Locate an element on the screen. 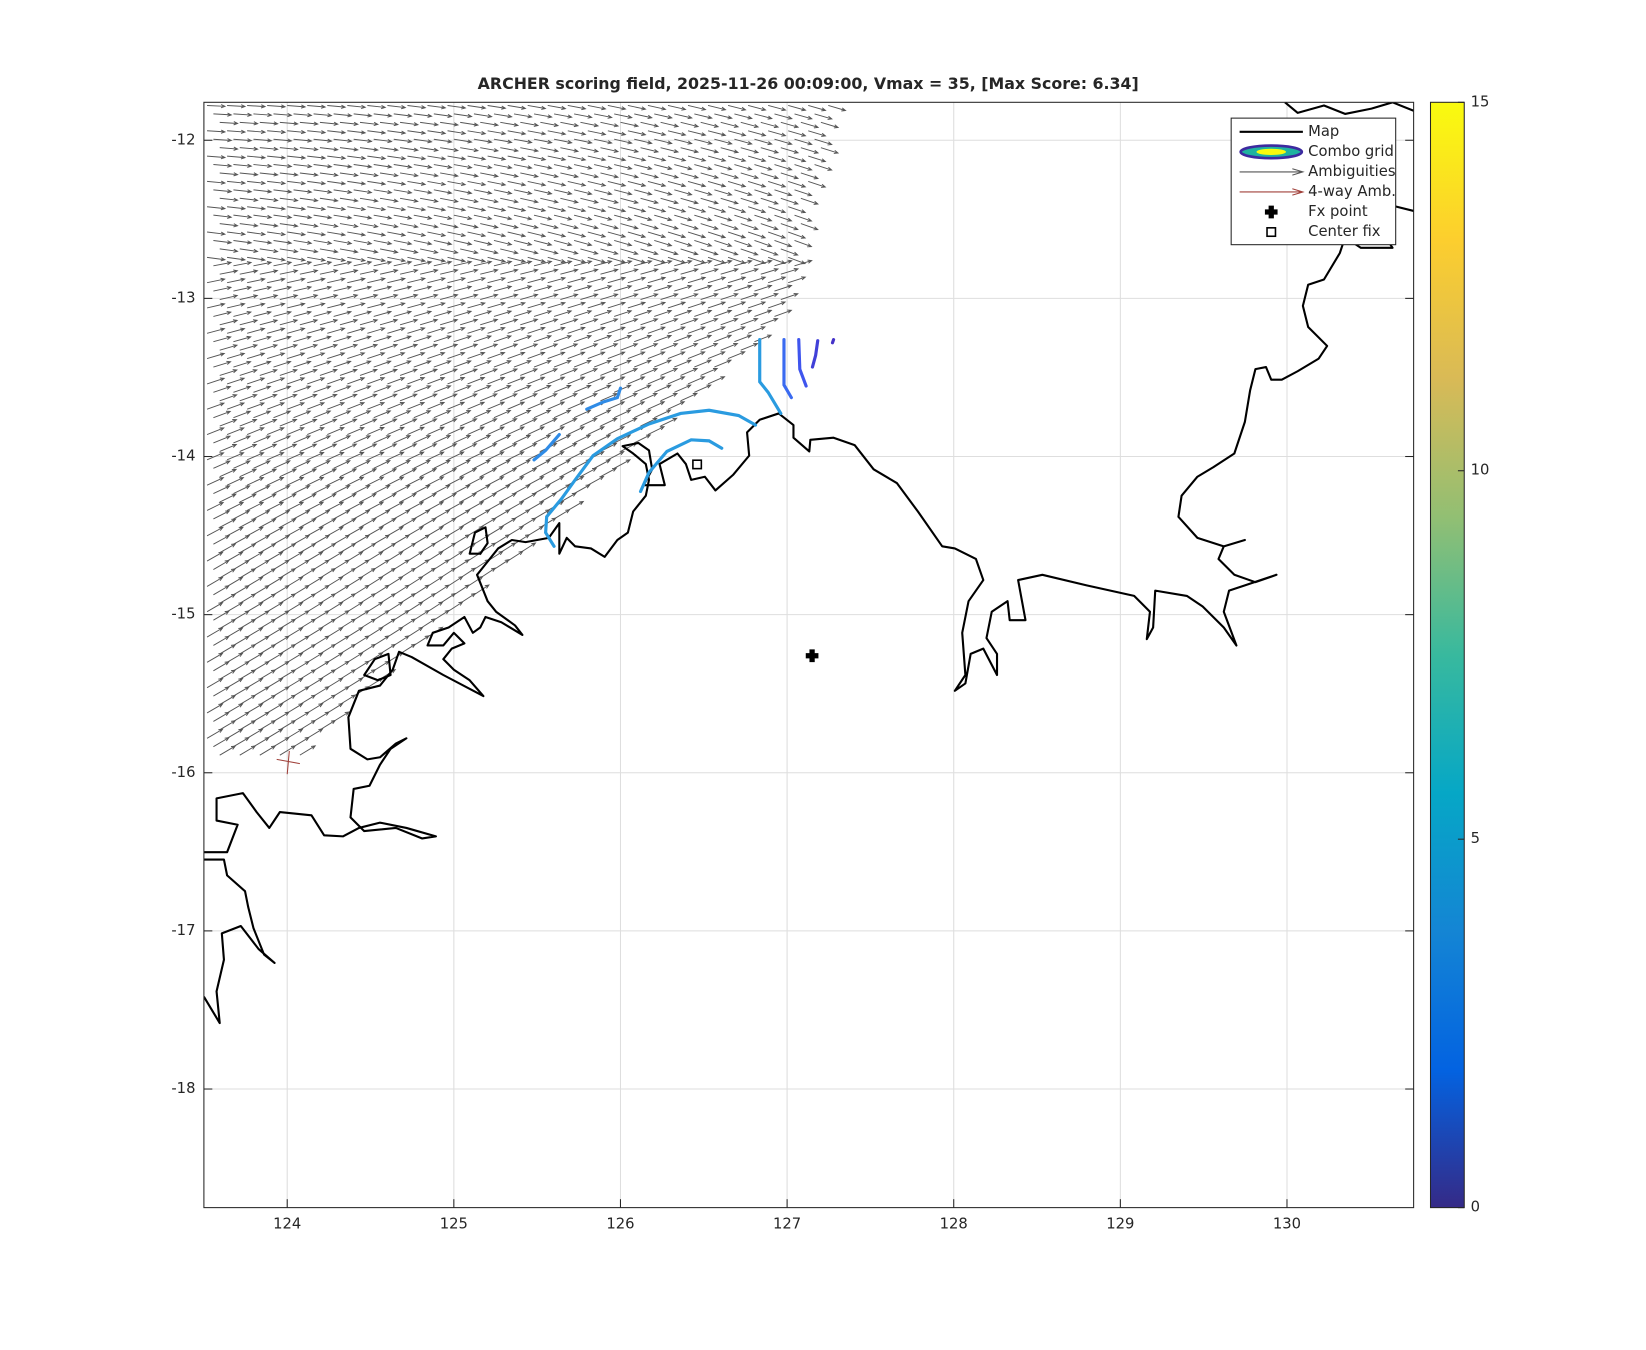  colorbar-tick-label: 15 is located at coordinates (1480, 101).